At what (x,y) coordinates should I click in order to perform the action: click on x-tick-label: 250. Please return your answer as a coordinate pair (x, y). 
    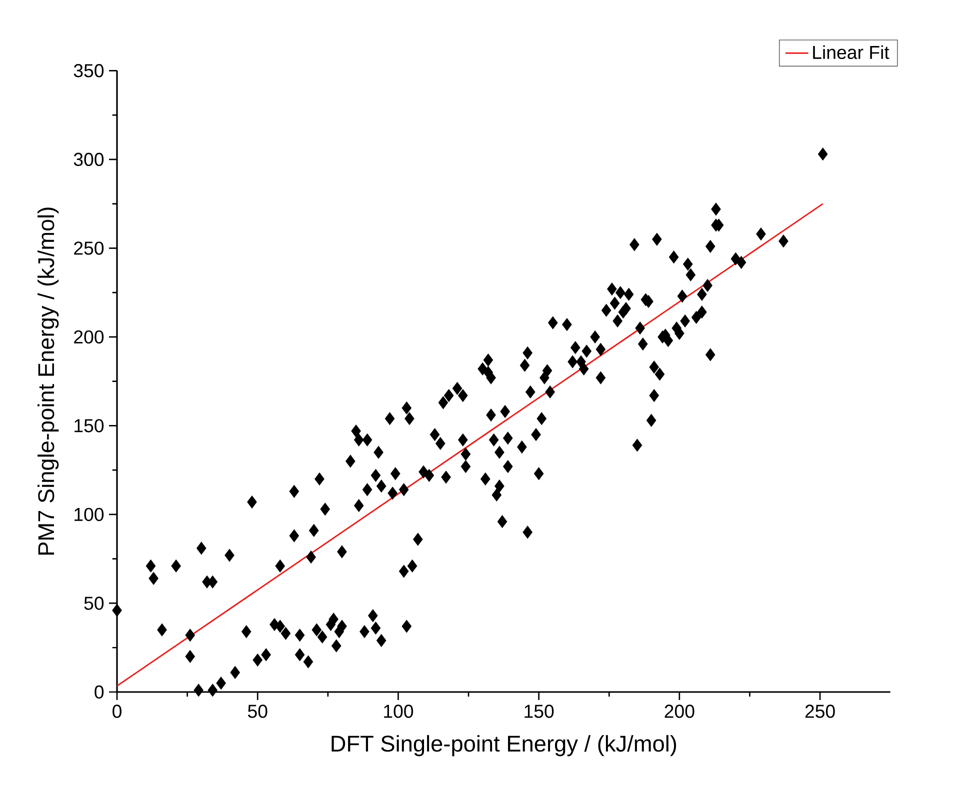
    Looking at the image, I should click on (820, 711).